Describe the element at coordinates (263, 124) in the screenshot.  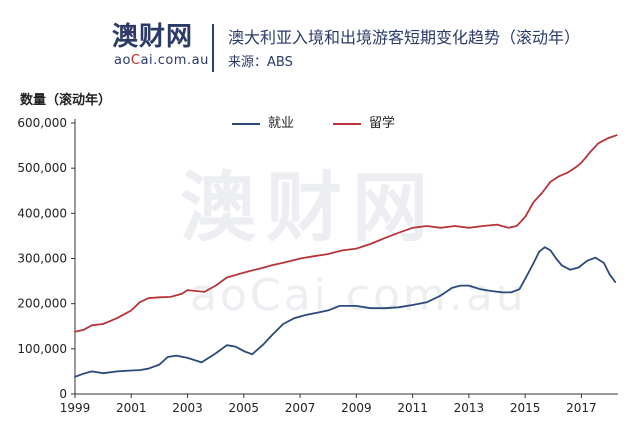
I see `legend-item-employment: 就业` at that location.